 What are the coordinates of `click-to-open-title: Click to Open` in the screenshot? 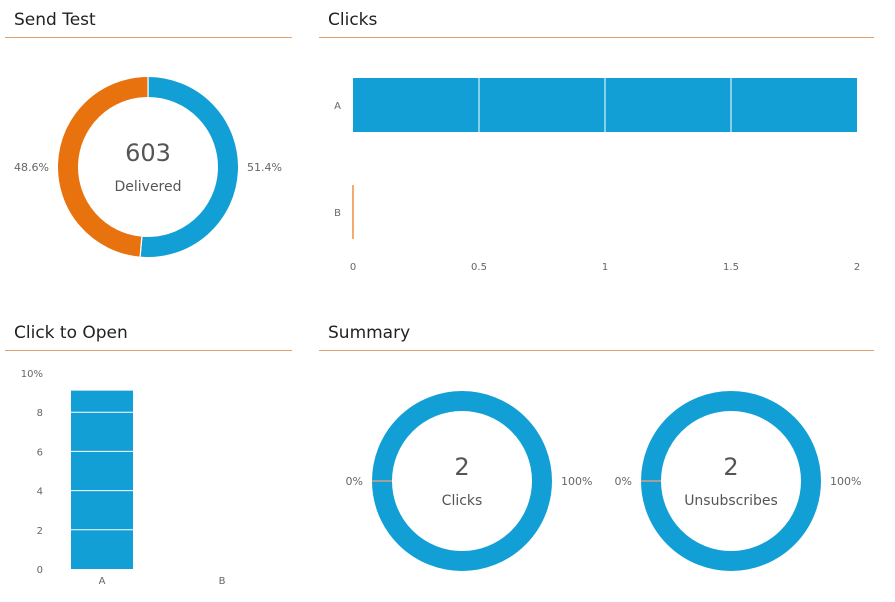 It's located at (71, 333).